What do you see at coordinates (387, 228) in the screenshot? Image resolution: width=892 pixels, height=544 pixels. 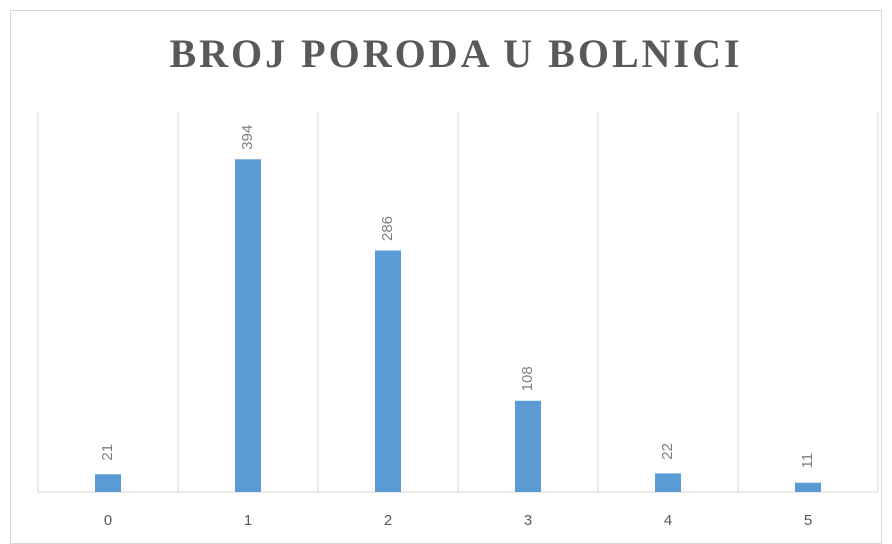 I see `data-label: 286` at bounding box center [387, 228].